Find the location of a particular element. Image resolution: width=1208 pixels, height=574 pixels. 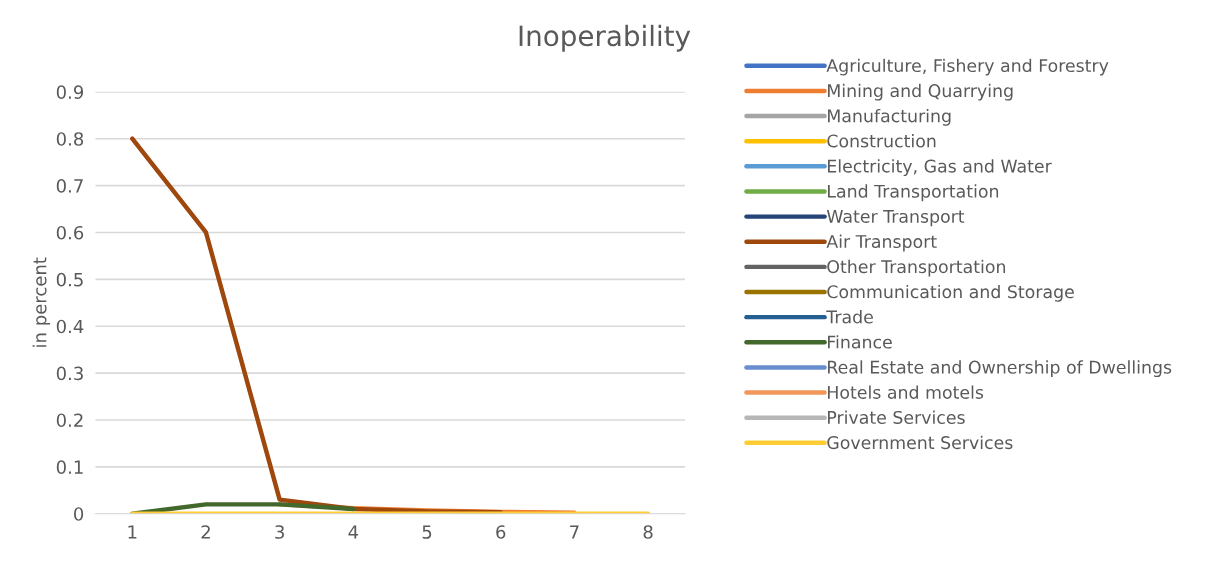

y-tick-label: 0.4 is located at coordinates (70, 326).